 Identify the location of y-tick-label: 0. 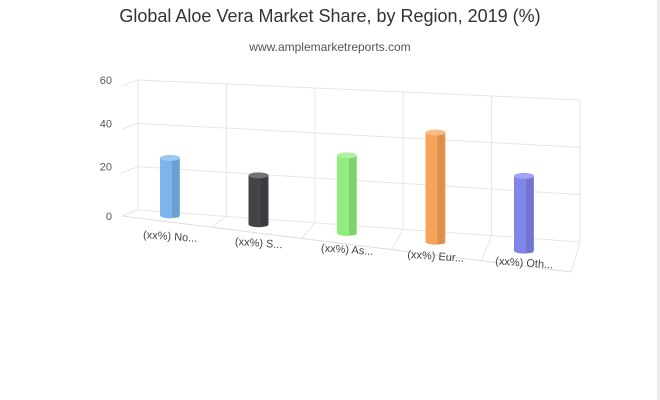
(109, 217).